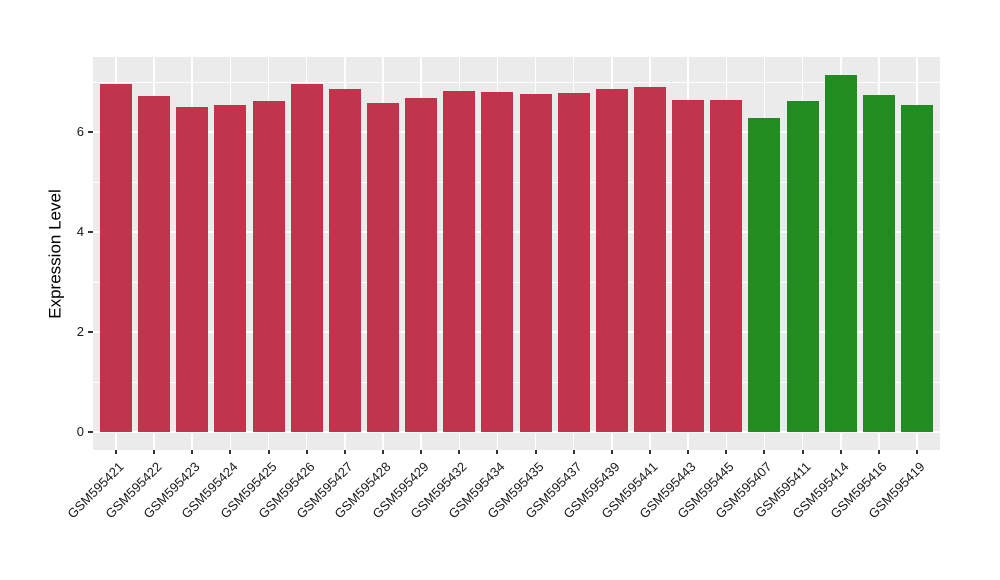 The width and height of the screenshot is (1000, 580). I want to click on y-axis-title: Expression Level, so click(56, 253).